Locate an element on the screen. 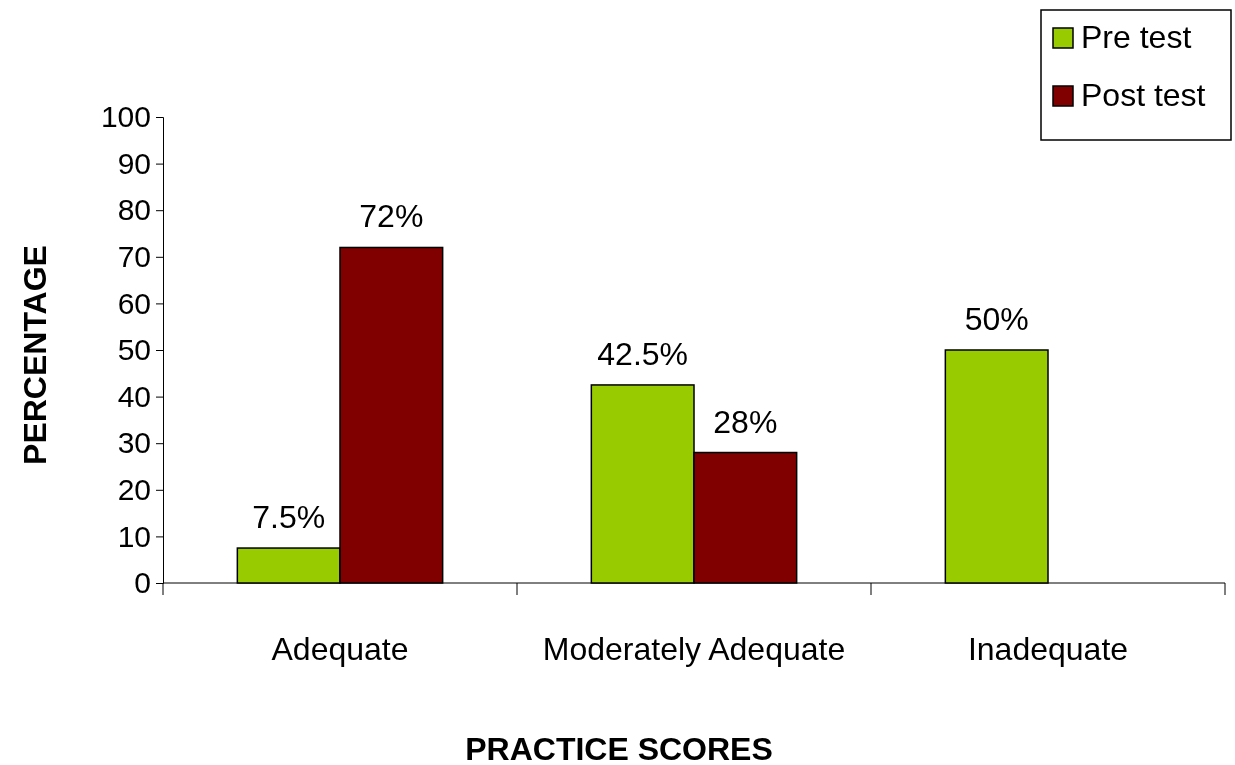 Image resolution: width=1235 pixels, height=765 pixels. x-axis-title: PRACTICE SCORES is located at coordinates (619, 748).